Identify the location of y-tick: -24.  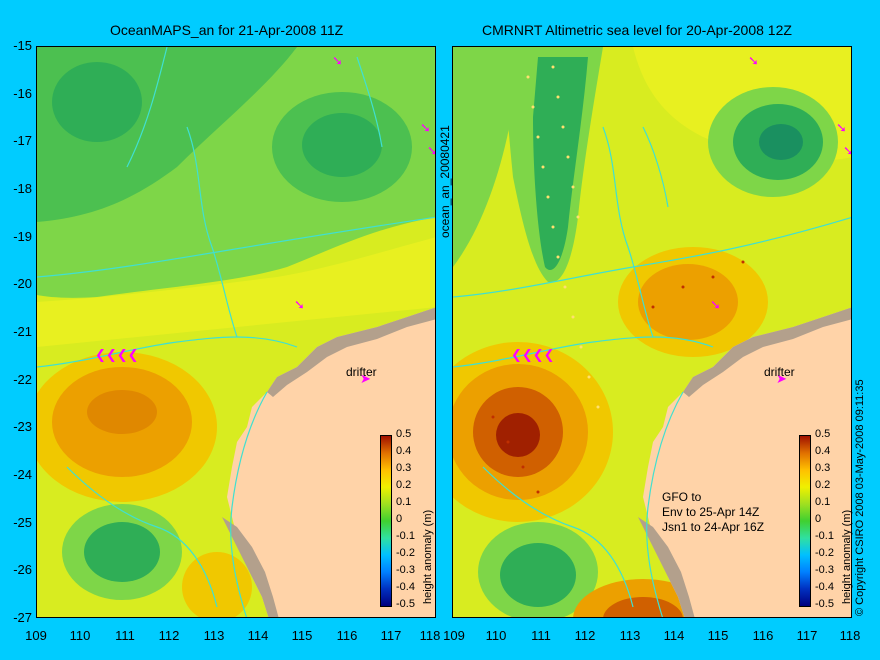
(22, 474).